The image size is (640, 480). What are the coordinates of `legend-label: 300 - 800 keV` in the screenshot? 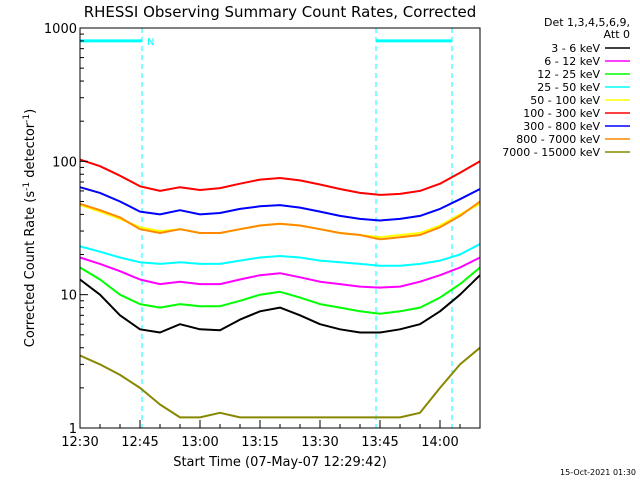 It's located at (561, 126).